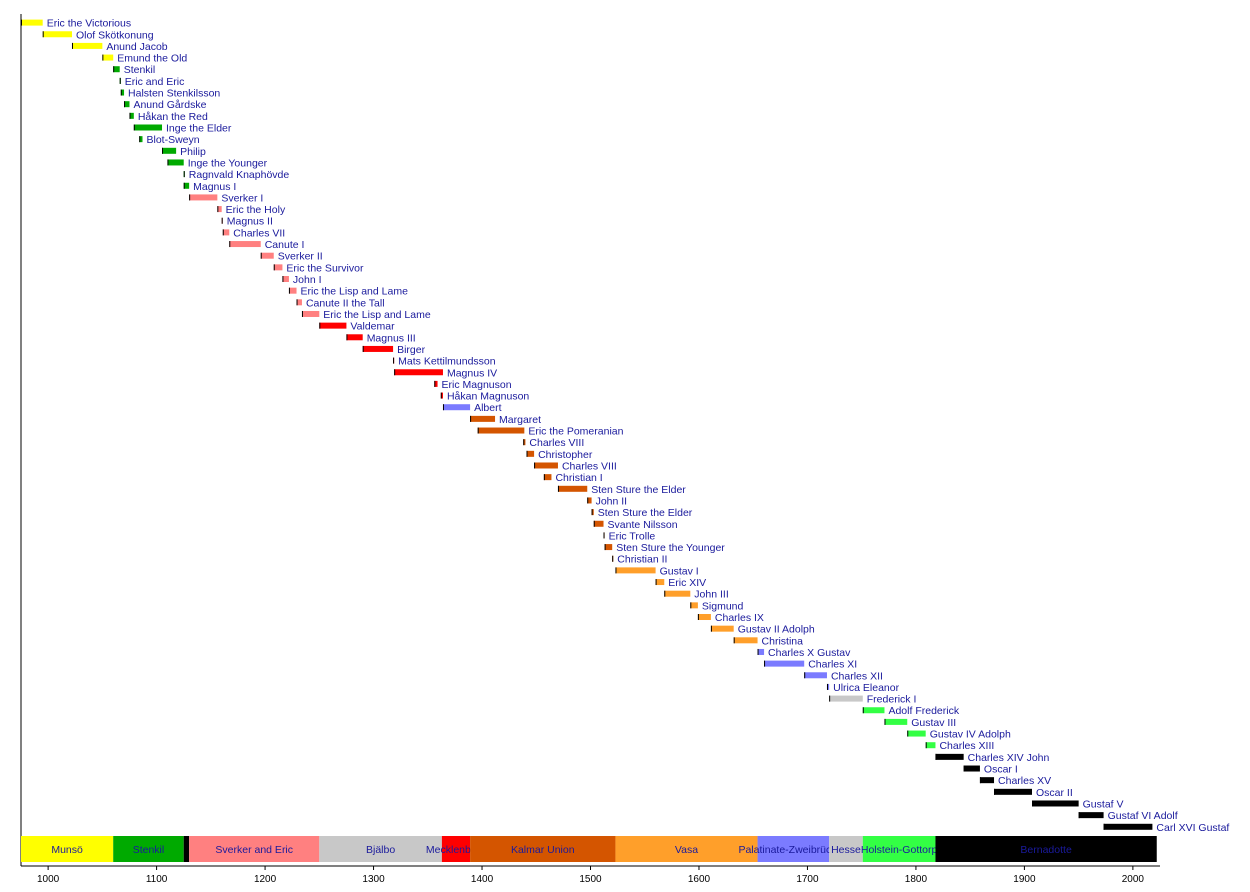 This screenshot has height=892, width=1250. I want to click on ruler-label: Gustav IV Adolph, so click(970, 735).